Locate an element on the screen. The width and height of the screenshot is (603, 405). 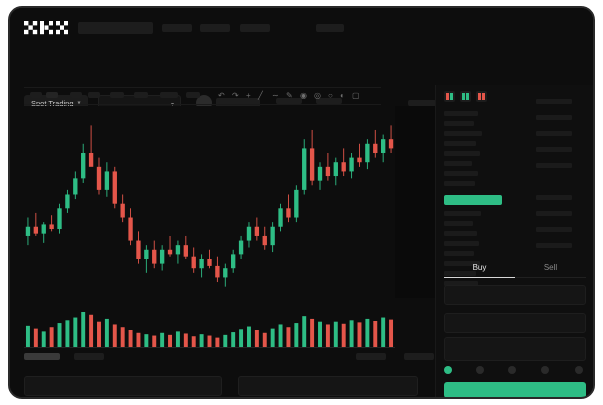
lock-icon: ○ is located at coordinates (330, 95).